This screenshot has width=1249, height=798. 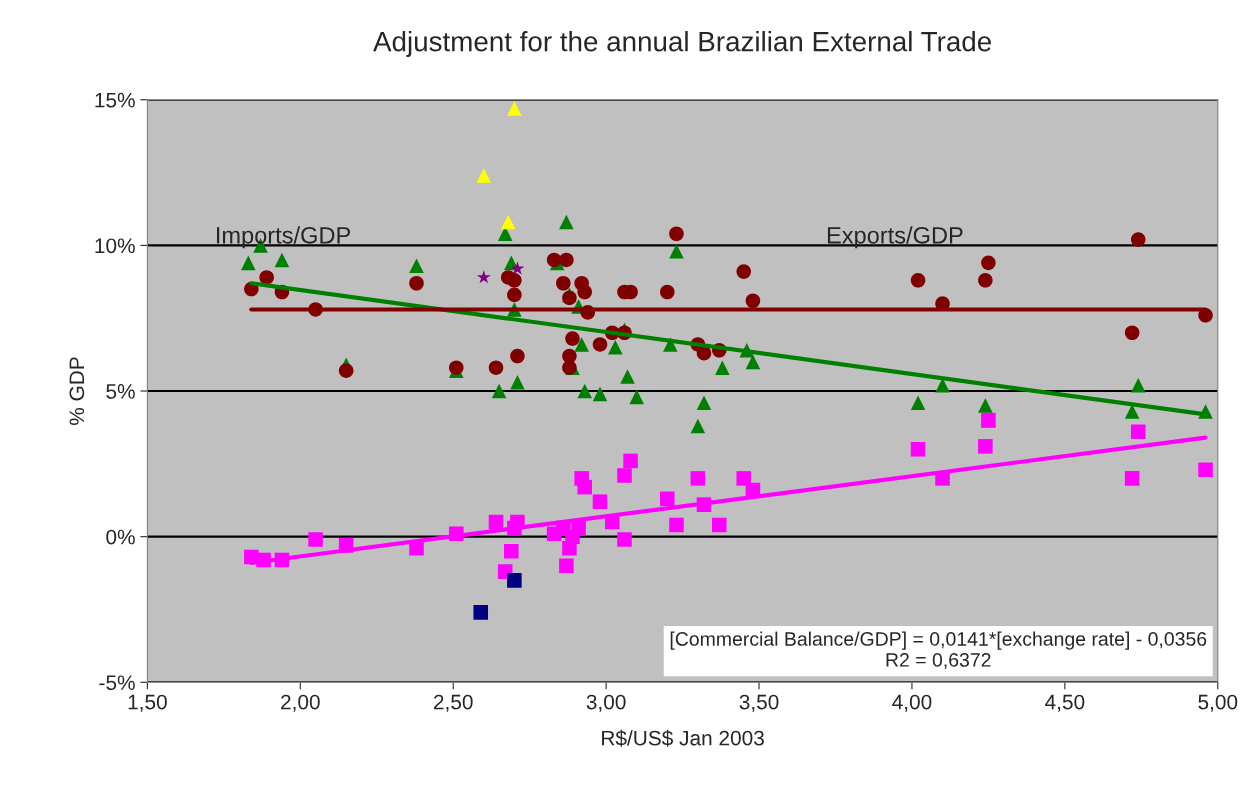 I want to click on x-tick-label: 3,50, so click(x=759, y=703).